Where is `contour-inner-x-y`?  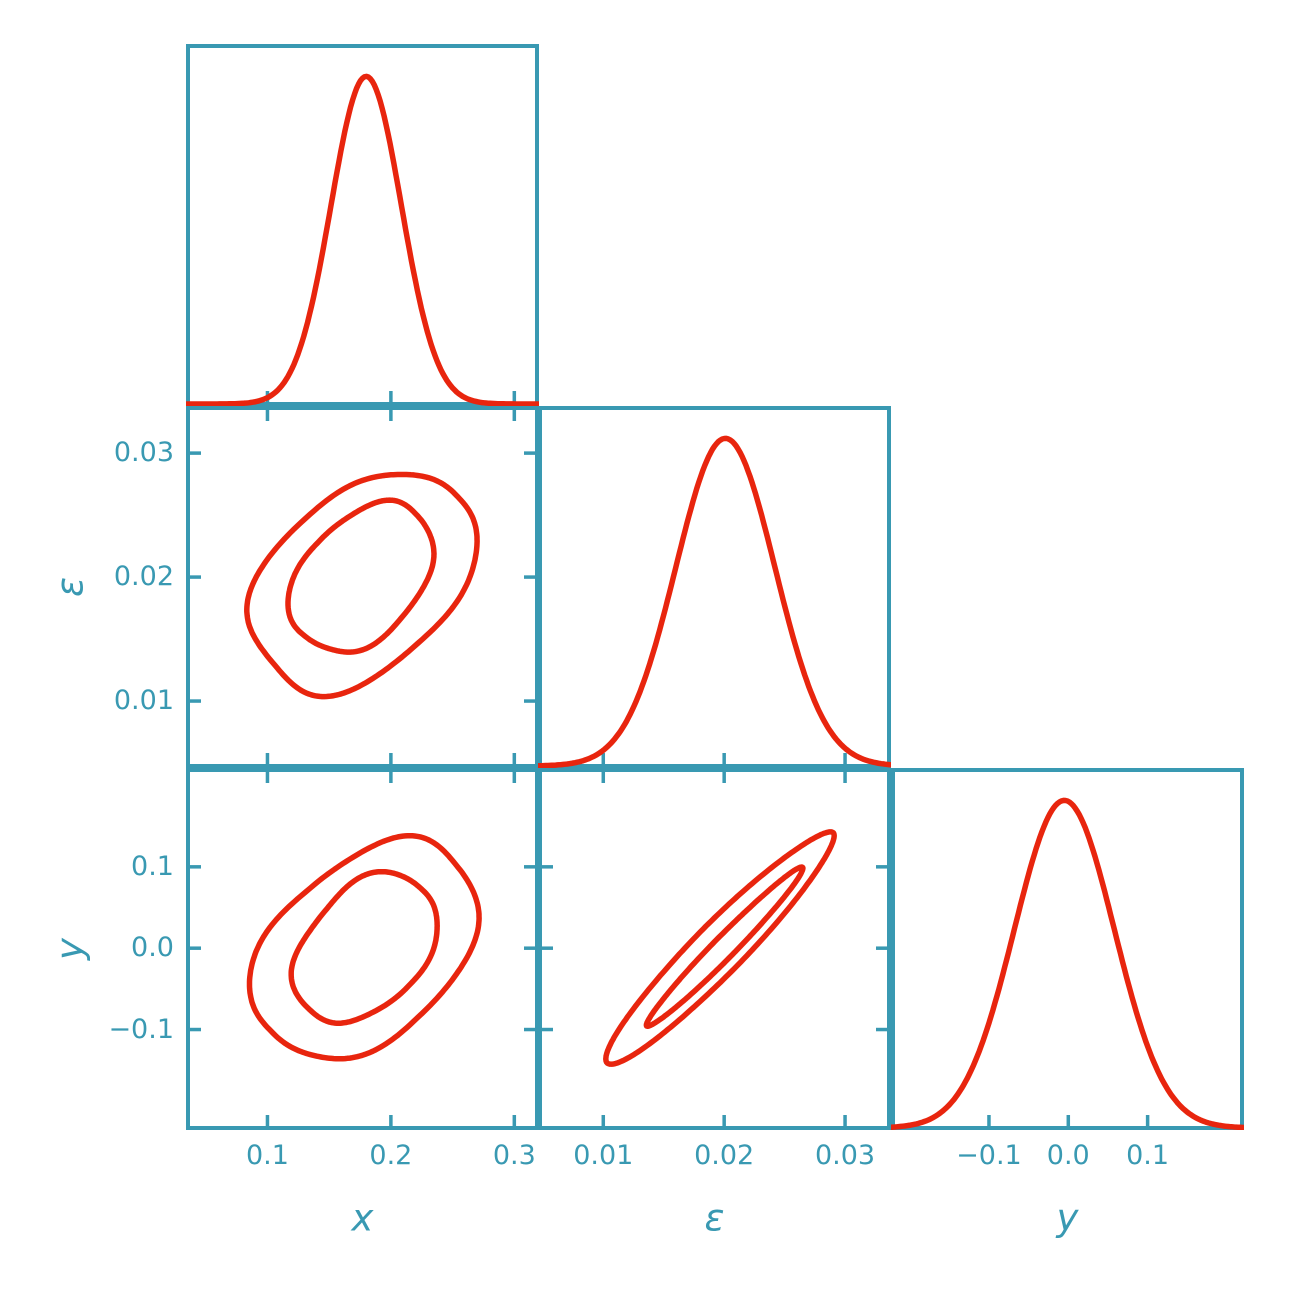
contour-inner-x-y is located at coordinates (364, 947).